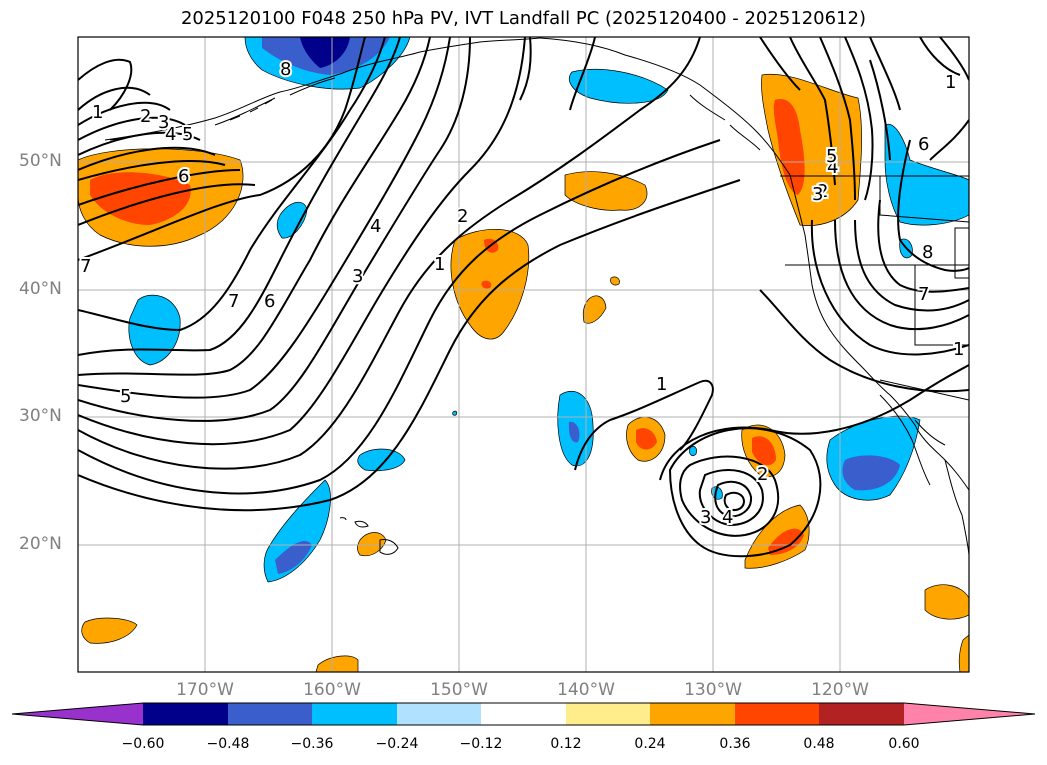 Image resolution: width=1047 pixels, height=765 pixels. I want to click on red-core-s1, so click(646, 439).